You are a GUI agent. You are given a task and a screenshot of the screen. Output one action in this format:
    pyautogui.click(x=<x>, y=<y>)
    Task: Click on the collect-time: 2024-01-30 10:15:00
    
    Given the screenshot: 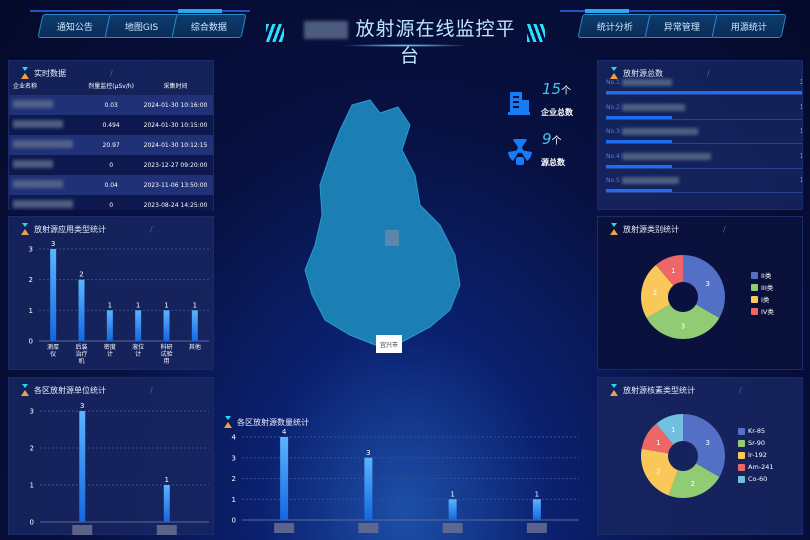 What is the action you would take?
    pyautogui.click(x=175, y=125)
    